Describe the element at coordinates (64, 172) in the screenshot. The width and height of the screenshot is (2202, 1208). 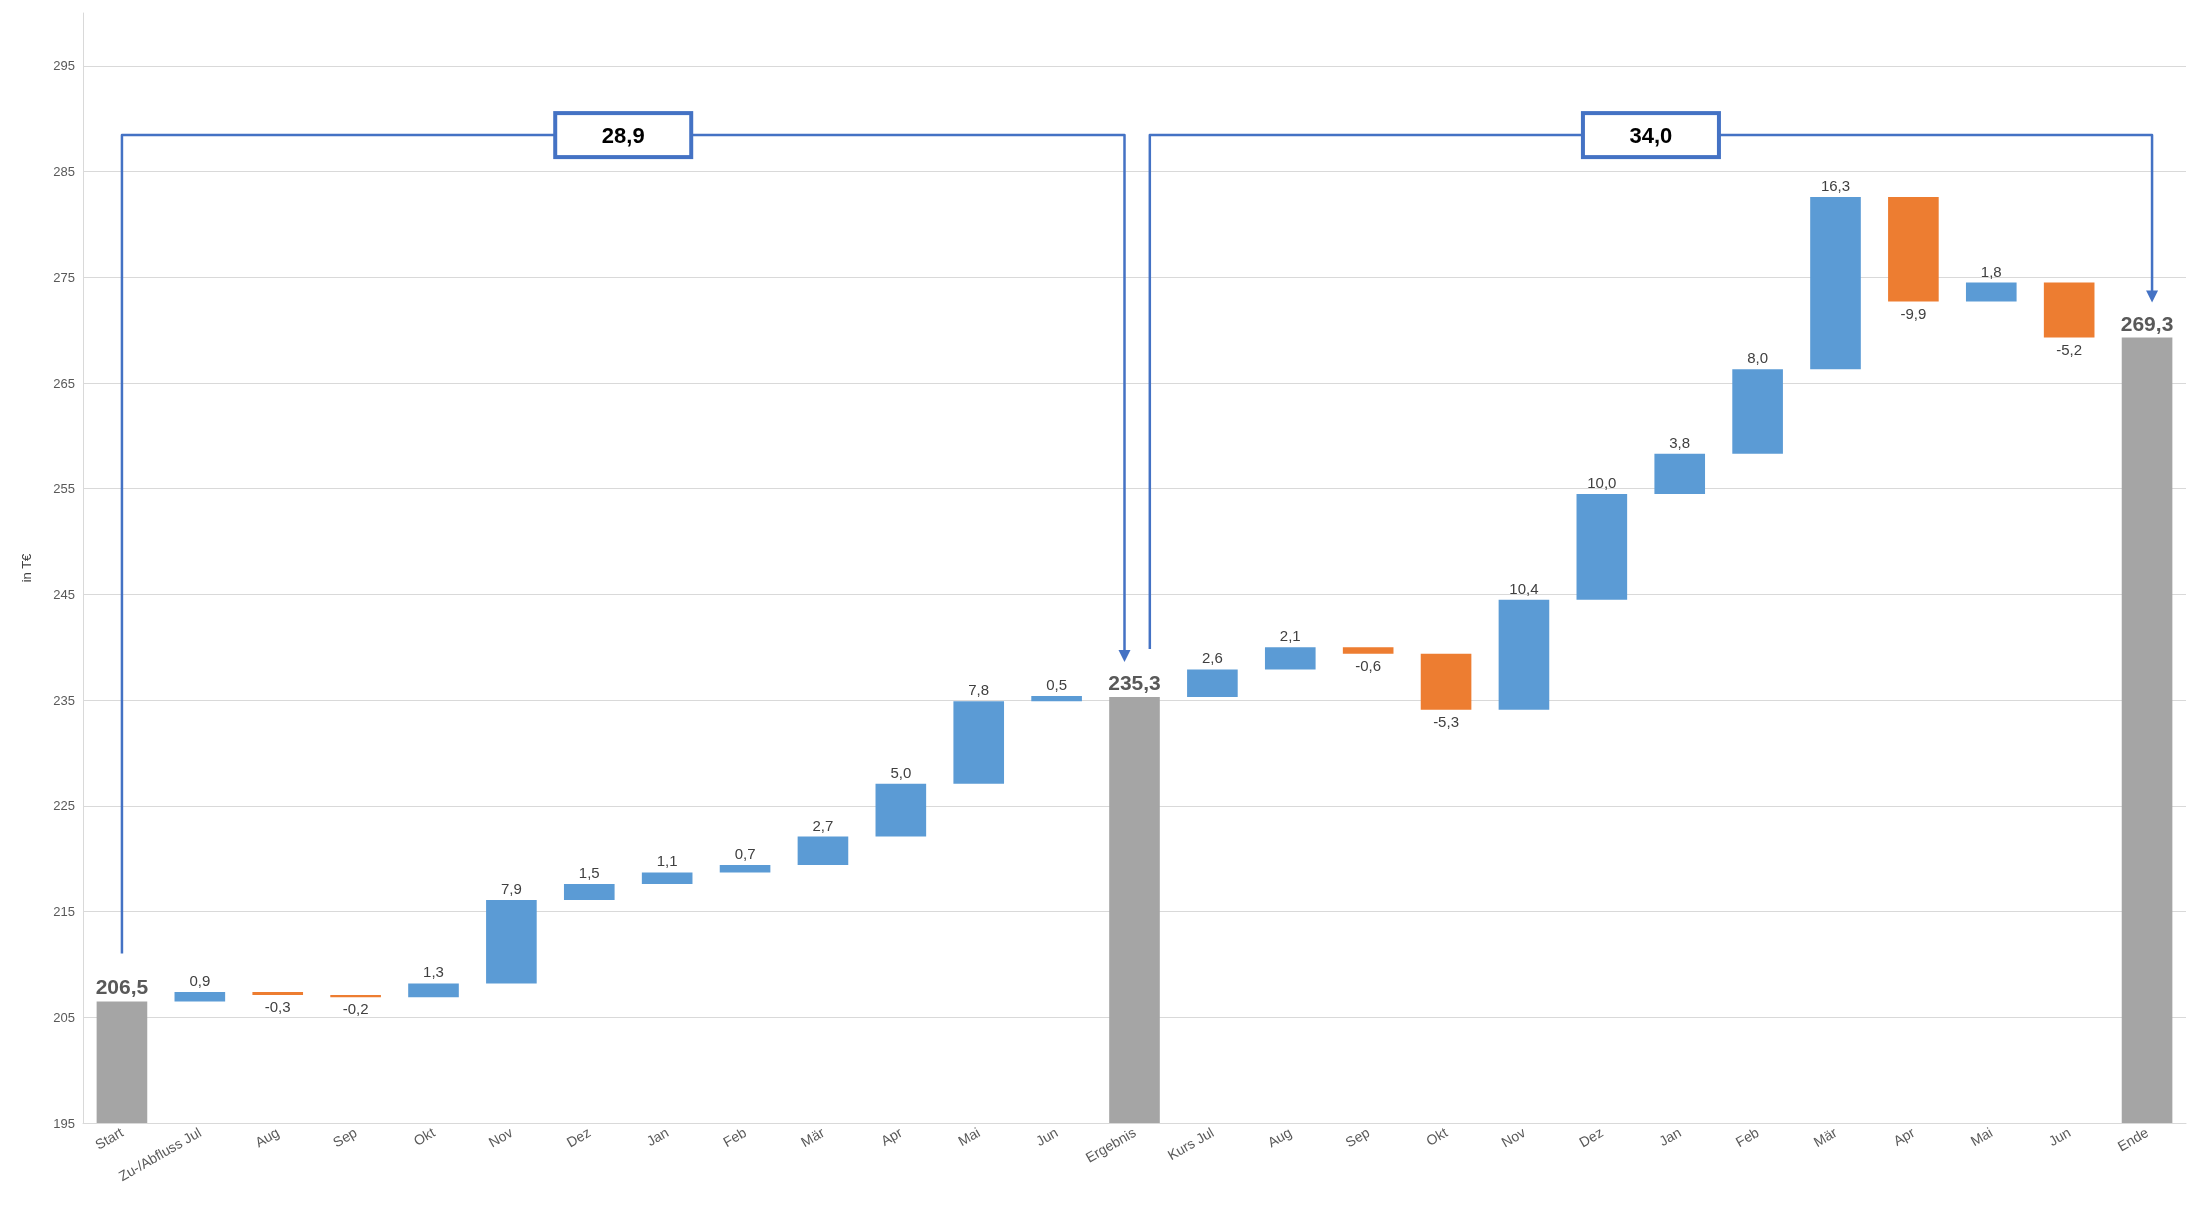
I see `y-tick-label: 285` at that location.